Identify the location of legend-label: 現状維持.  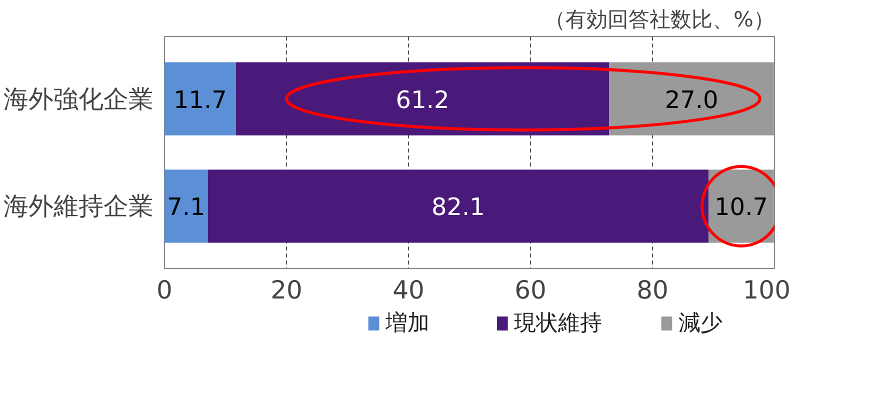
(558, 323).